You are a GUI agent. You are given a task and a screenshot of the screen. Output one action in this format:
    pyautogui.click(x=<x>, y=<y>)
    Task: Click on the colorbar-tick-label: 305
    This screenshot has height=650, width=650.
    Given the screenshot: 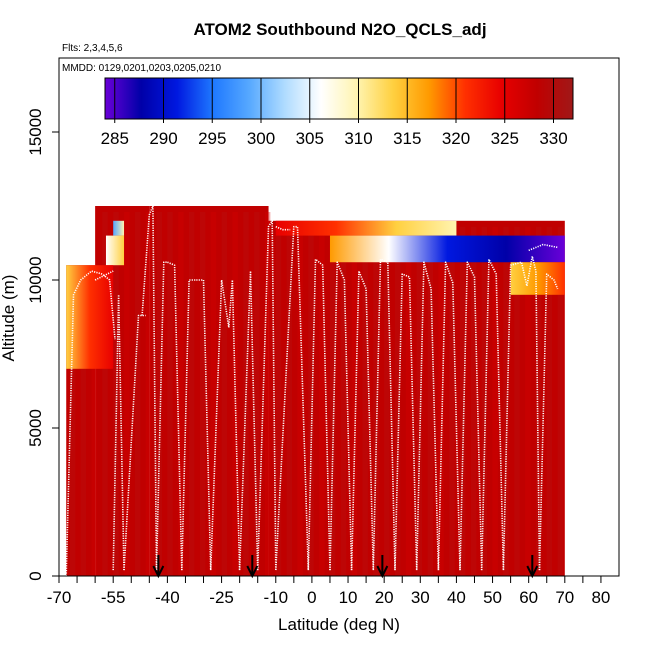 What is the action you would take?
    pyautogui.click(x=310, y=138)
    